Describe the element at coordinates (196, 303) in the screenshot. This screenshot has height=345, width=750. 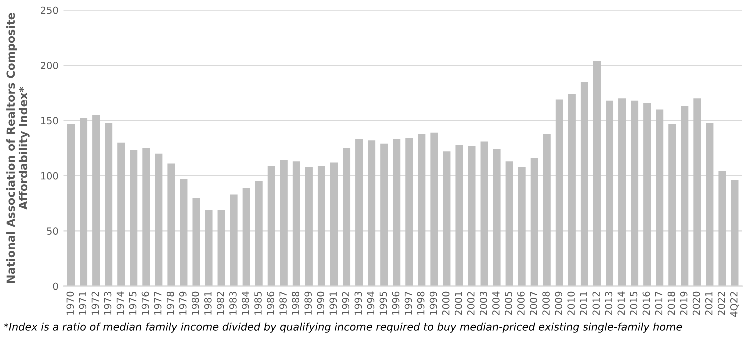
I see `x-tick-label: 1980` at that location.